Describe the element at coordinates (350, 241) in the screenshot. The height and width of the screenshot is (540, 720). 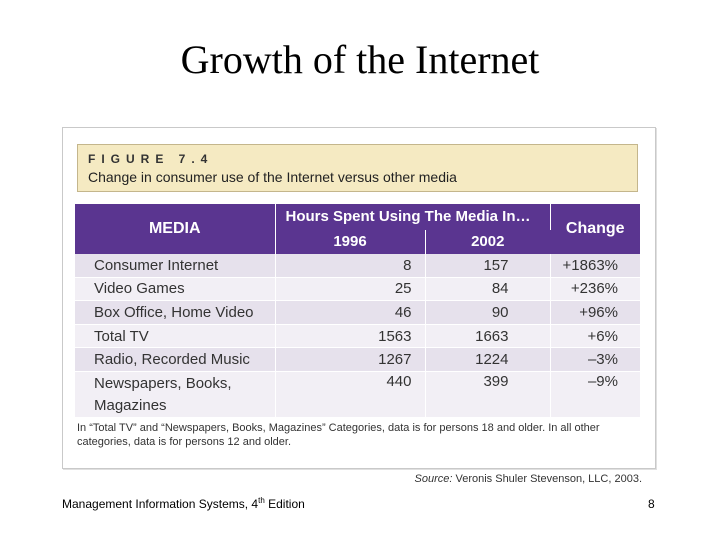
I see `column-header-1996: 1996` at that location.